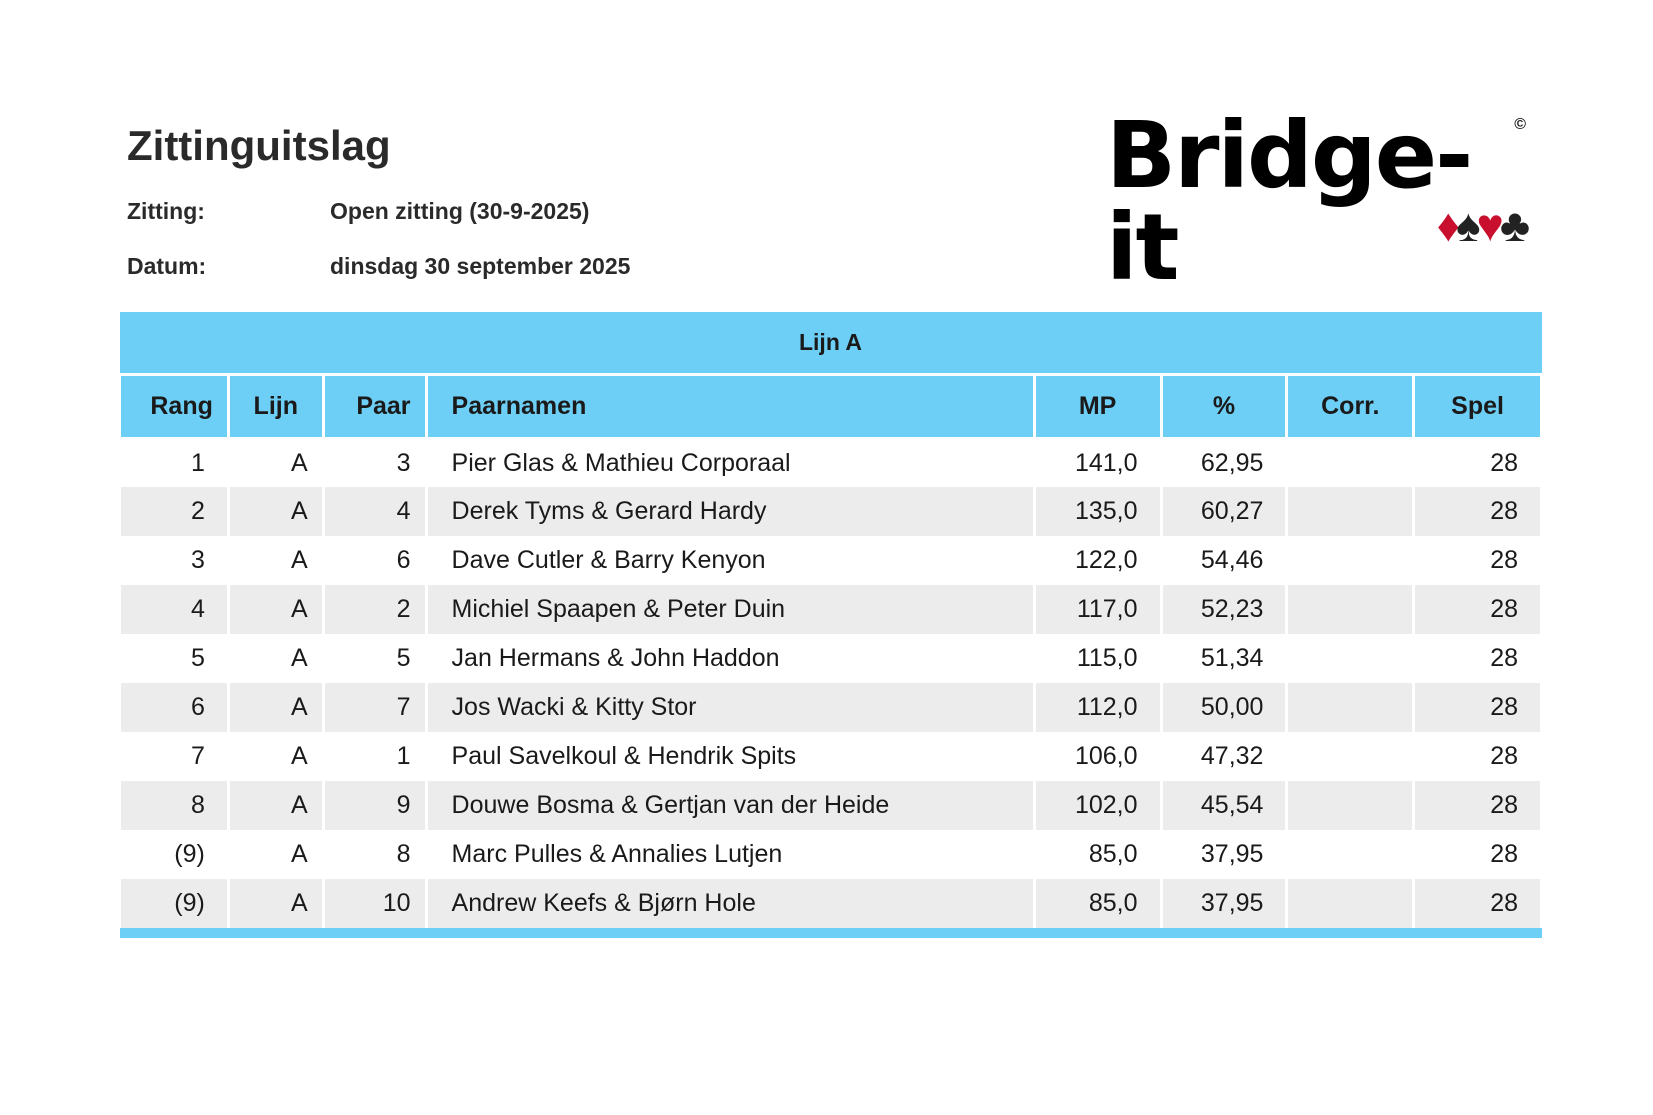 The image size is (1653, 1115). Describe the element at coordinates (1520, 124) in the screenshot. I see `copyright-icon: ©` at that location.